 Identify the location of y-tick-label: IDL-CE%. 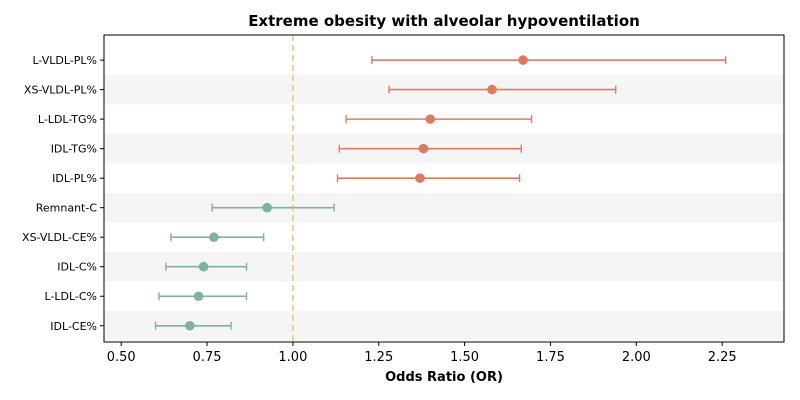
(73, 326).